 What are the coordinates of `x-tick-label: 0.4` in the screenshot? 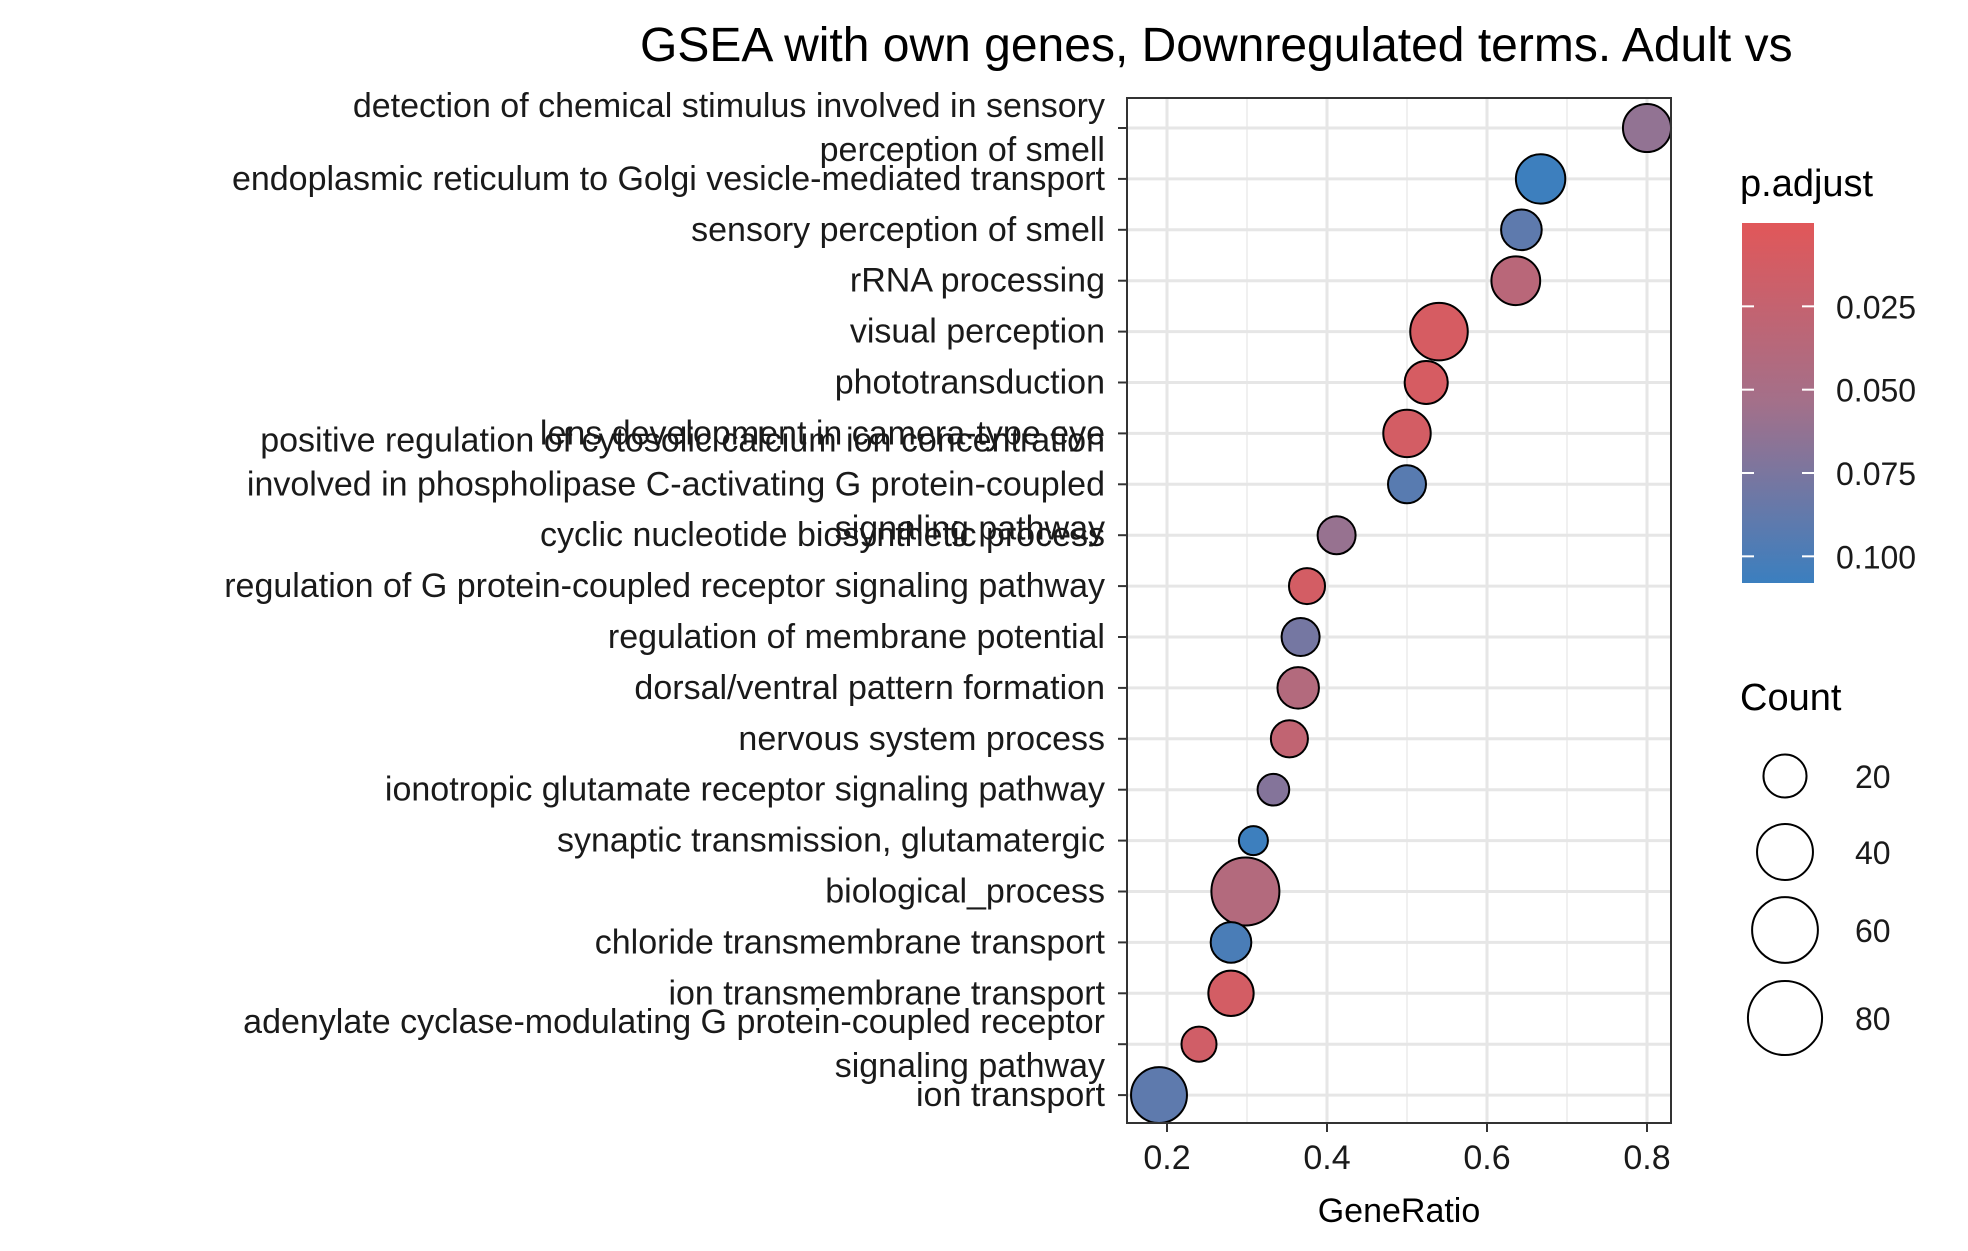 It's located at (1326, 1158).